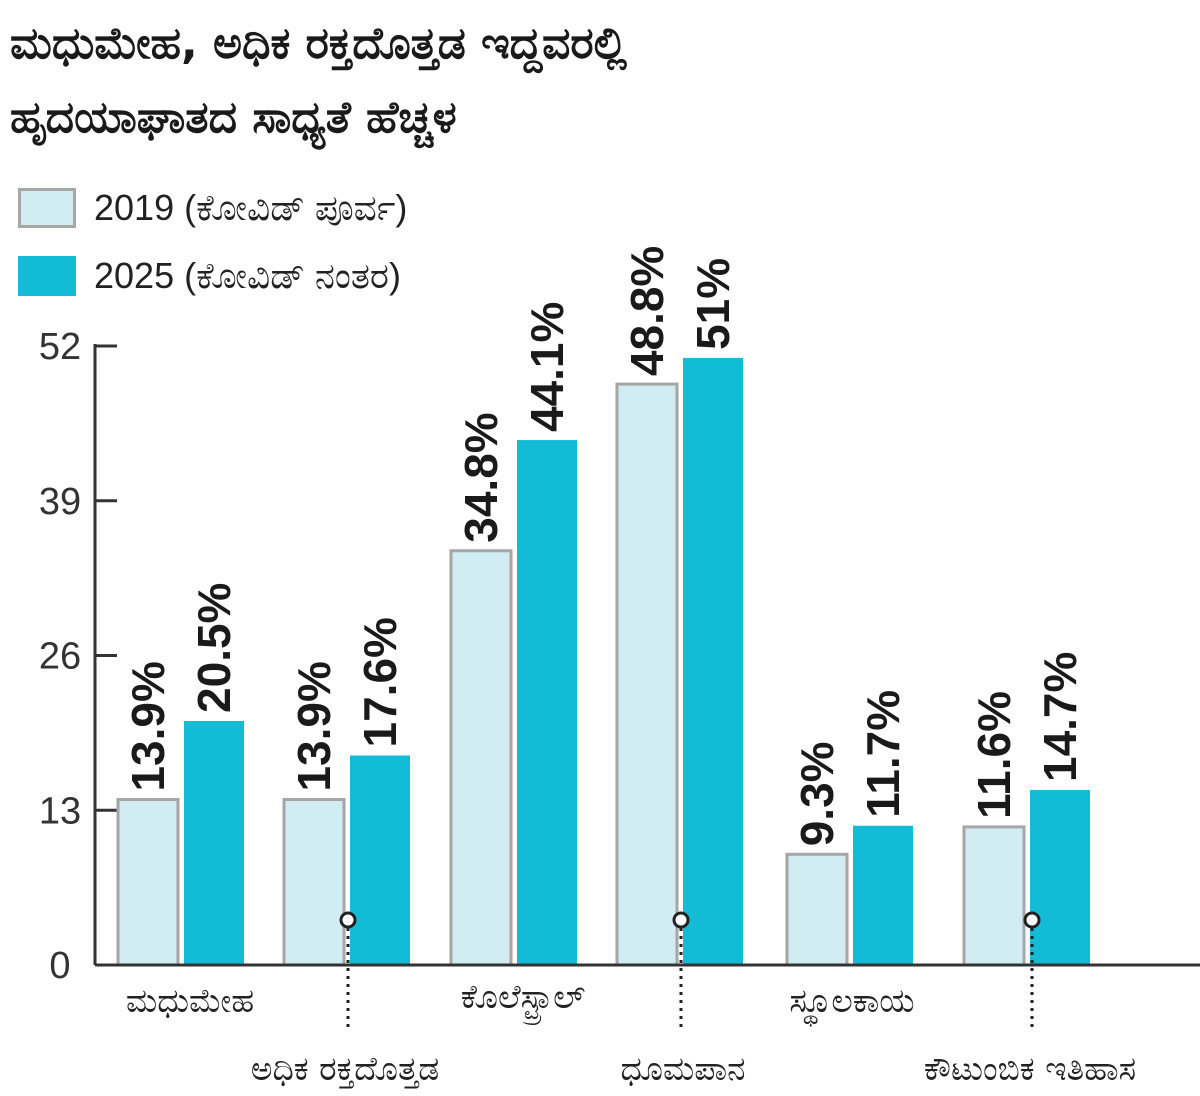 This screenshot has height=1096, width=1200. I want to click on category-label: ಕೊಲೆಸ್ಟ್ರಾಲ್, so click(523, 1001).